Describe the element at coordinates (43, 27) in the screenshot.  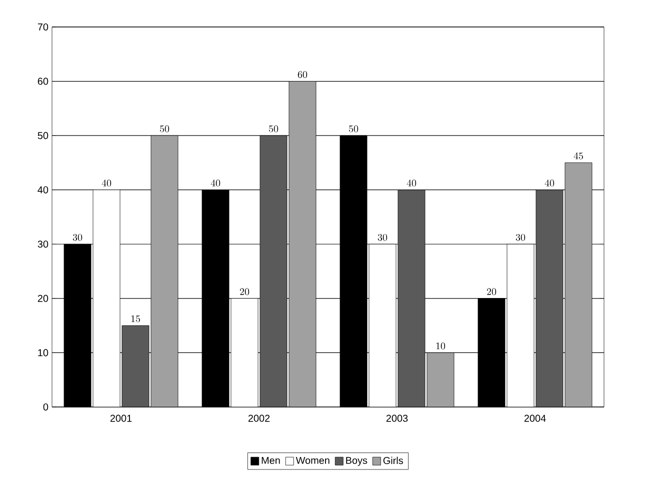
I see `y-tick-label: 70` at that location.